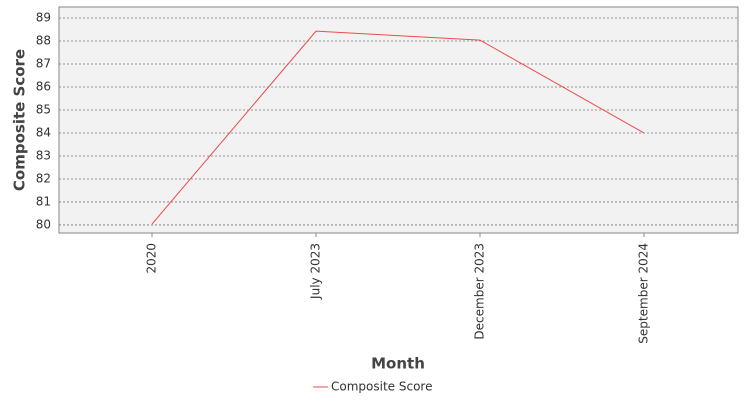 This screenshot has height=404, width=750. I want to click on y-tick-label: 88, so click(43, 41).